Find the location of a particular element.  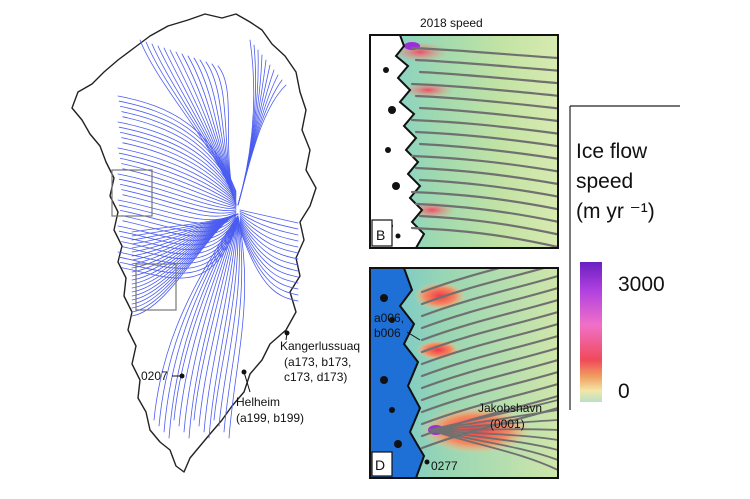

panel-d-ocean is located at coordinates (398, 373).